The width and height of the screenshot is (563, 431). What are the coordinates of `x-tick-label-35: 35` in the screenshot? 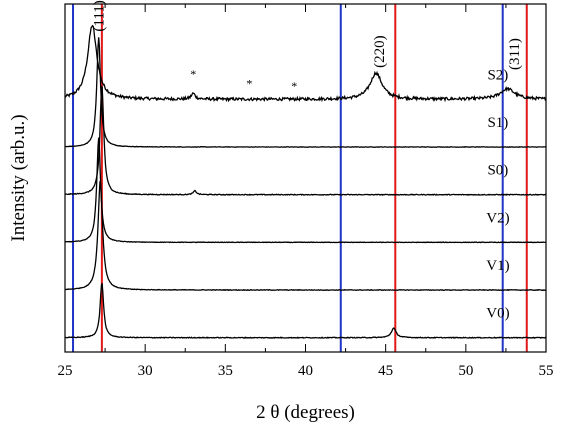 It's located at (225, 371).